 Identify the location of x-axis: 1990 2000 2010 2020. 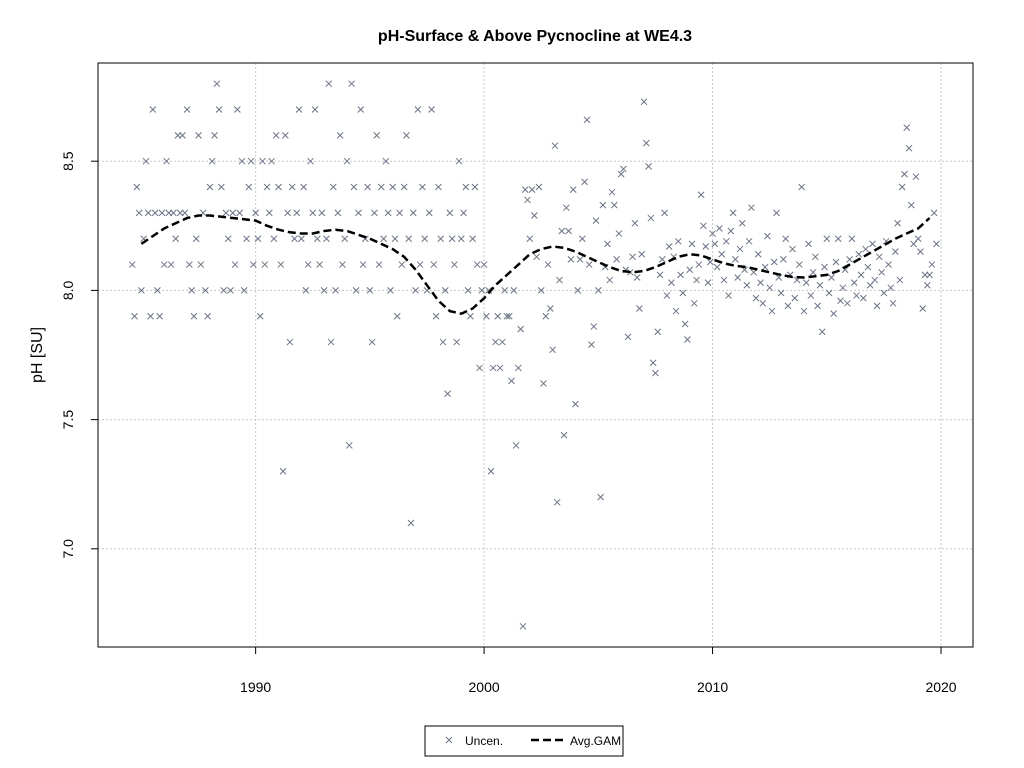
(598, 671).